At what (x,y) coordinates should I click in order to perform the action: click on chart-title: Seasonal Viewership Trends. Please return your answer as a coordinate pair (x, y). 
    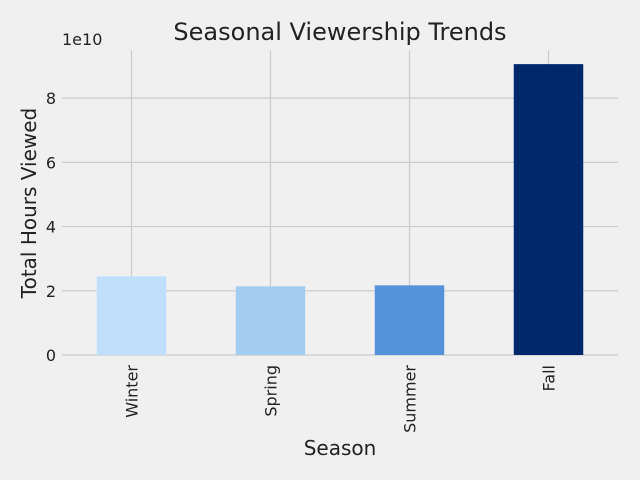
    Looking at the image, I should click on (339, 32).